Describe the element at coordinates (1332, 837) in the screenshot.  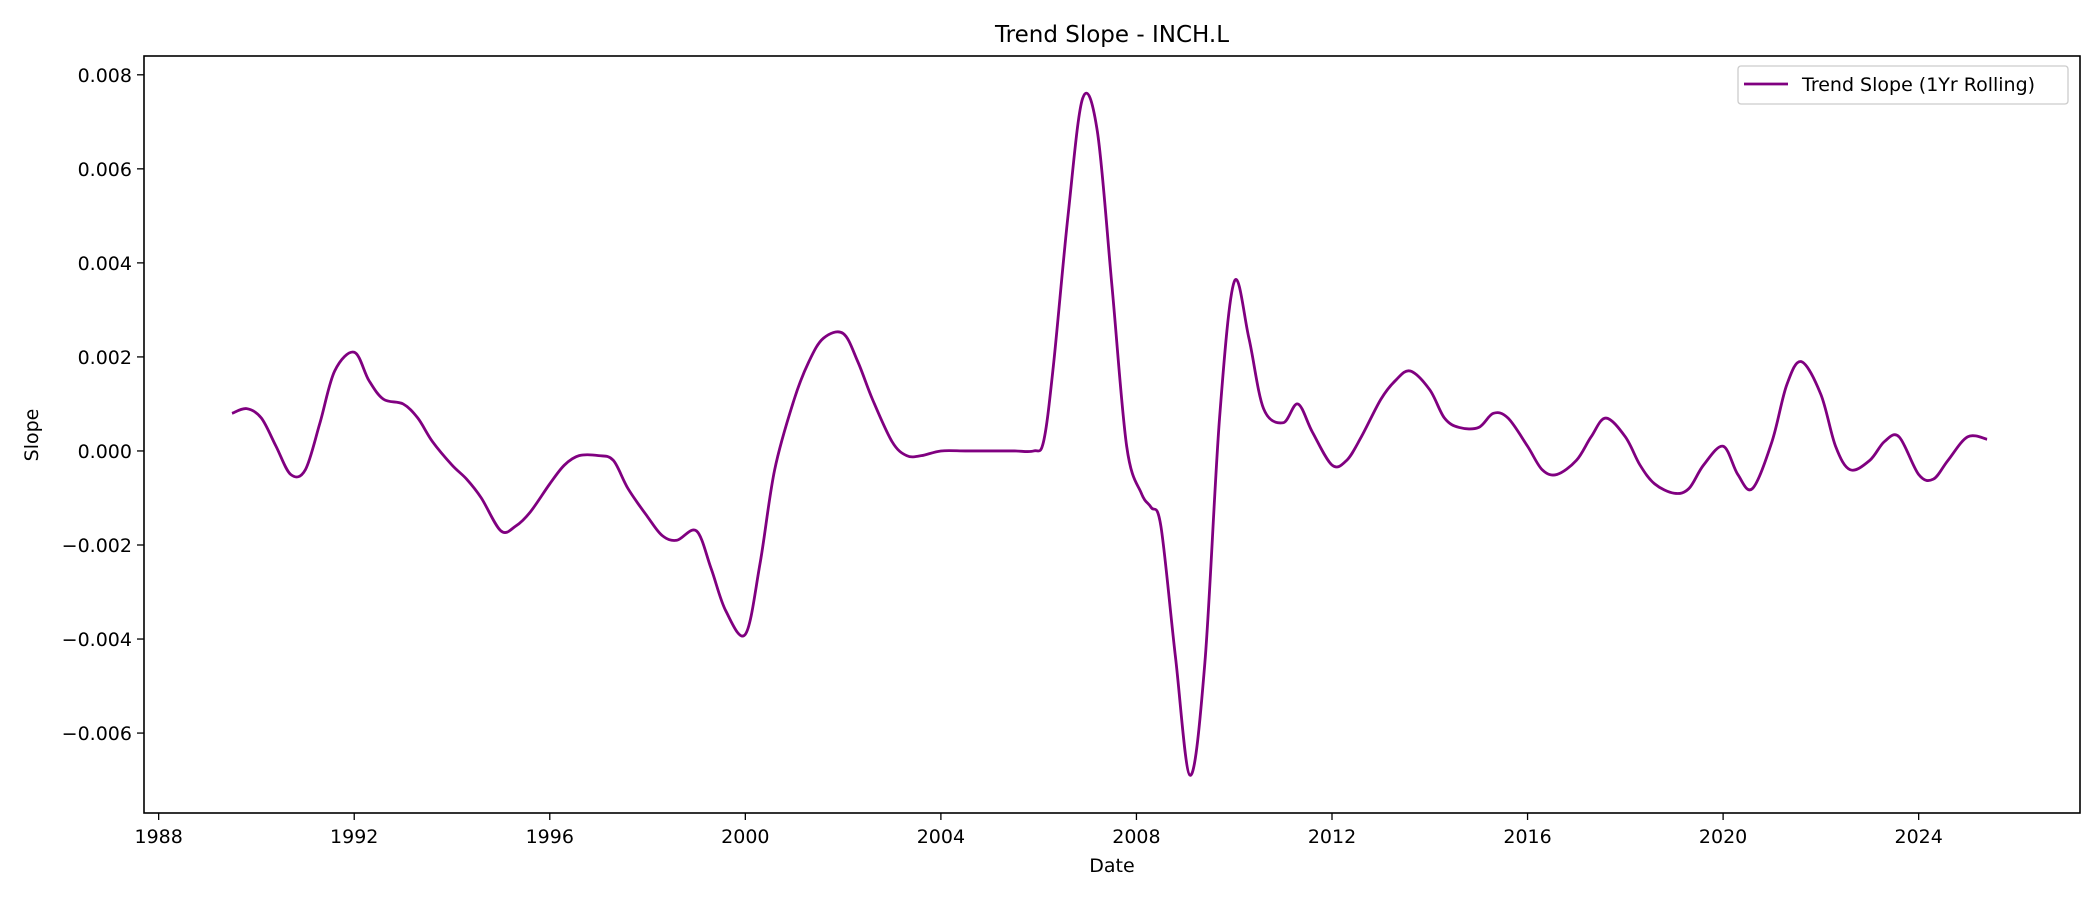
I see `x-tick-label: 2012` at that location.